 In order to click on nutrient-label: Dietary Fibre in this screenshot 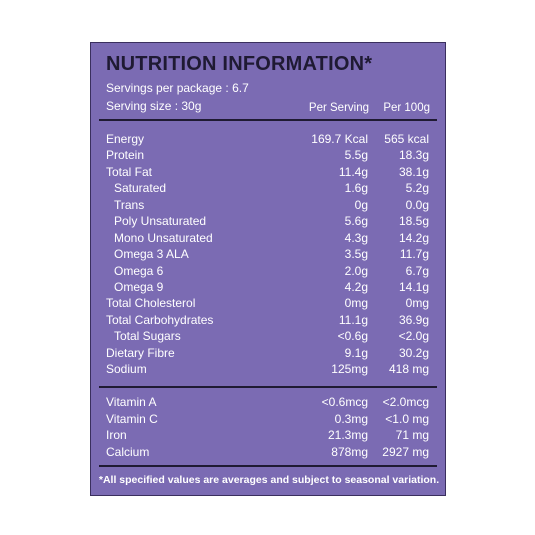, I will do `click(140, 353)`.